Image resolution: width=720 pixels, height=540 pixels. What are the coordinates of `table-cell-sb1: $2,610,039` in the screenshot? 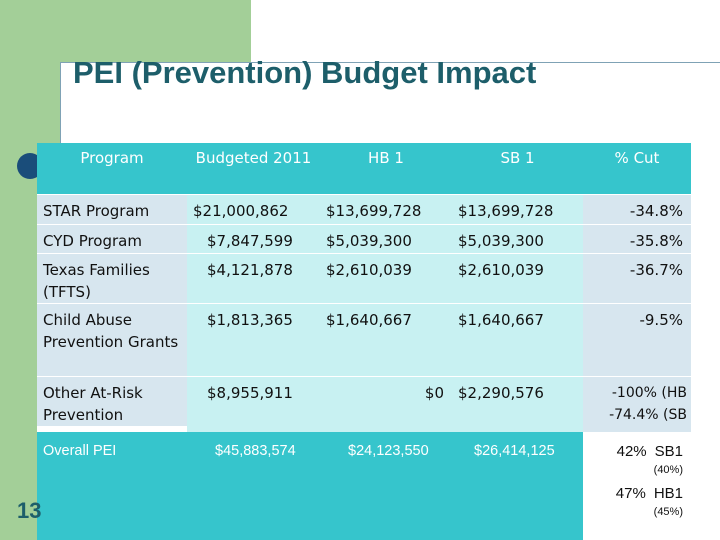 It's located at (517, 278).